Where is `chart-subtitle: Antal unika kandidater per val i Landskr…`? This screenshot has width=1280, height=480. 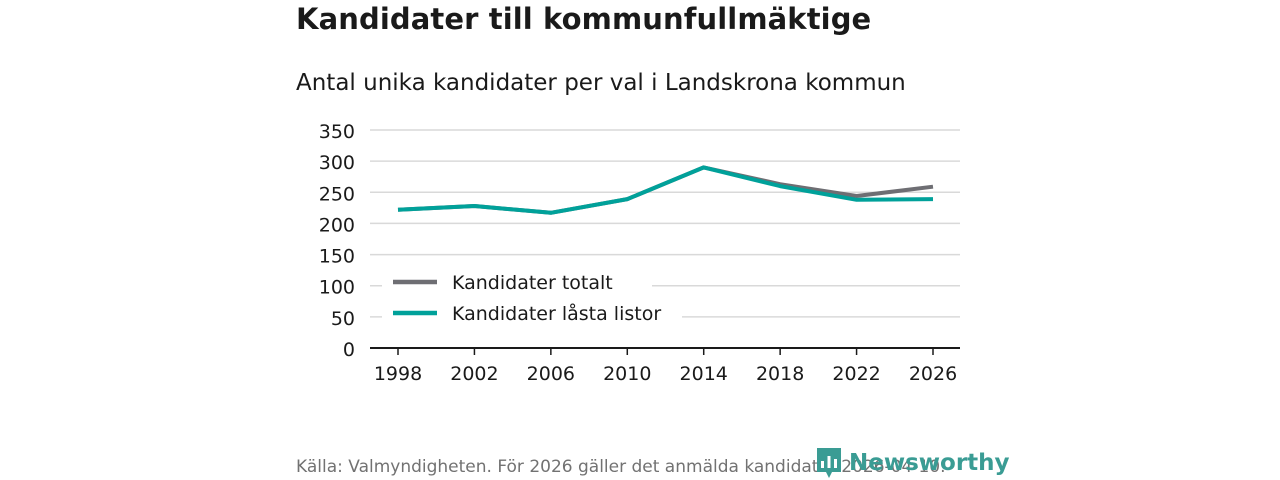 chart-subtitle: Antal unika kandidater per val i Landskr… is located at coordinates (601, 83).